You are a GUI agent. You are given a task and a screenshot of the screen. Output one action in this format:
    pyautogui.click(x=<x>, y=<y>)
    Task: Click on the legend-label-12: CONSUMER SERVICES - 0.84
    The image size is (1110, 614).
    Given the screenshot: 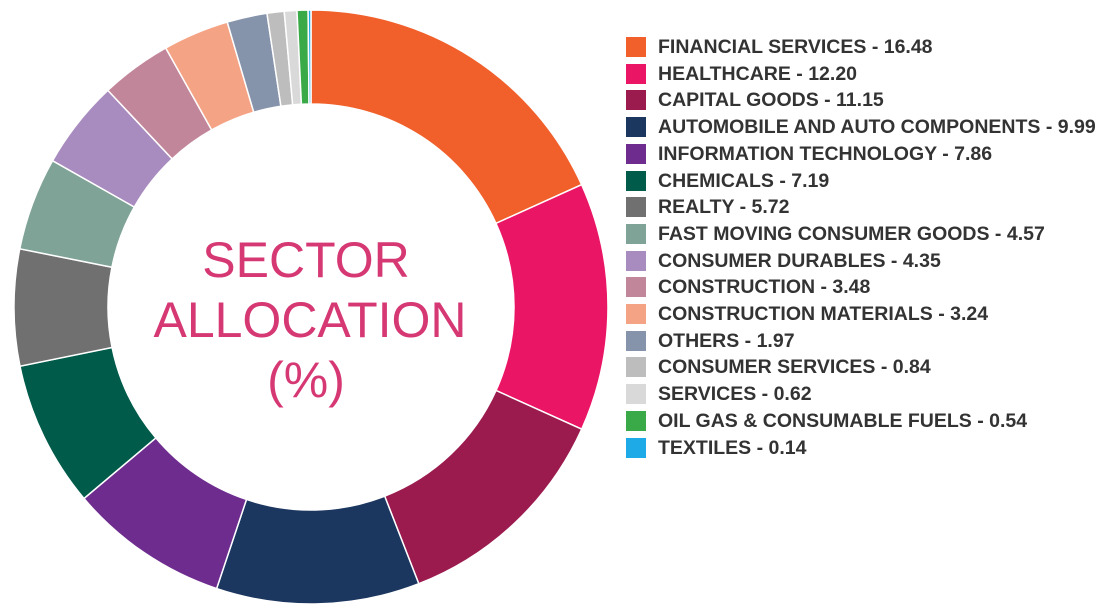 What is the action you would take?
    pyautogui.click(x=794, y=367)
    